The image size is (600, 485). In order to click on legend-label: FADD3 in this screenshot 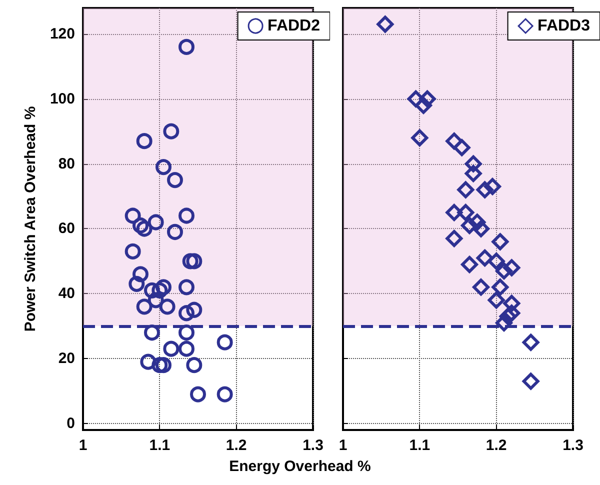, I will do `click(564, 26)`.